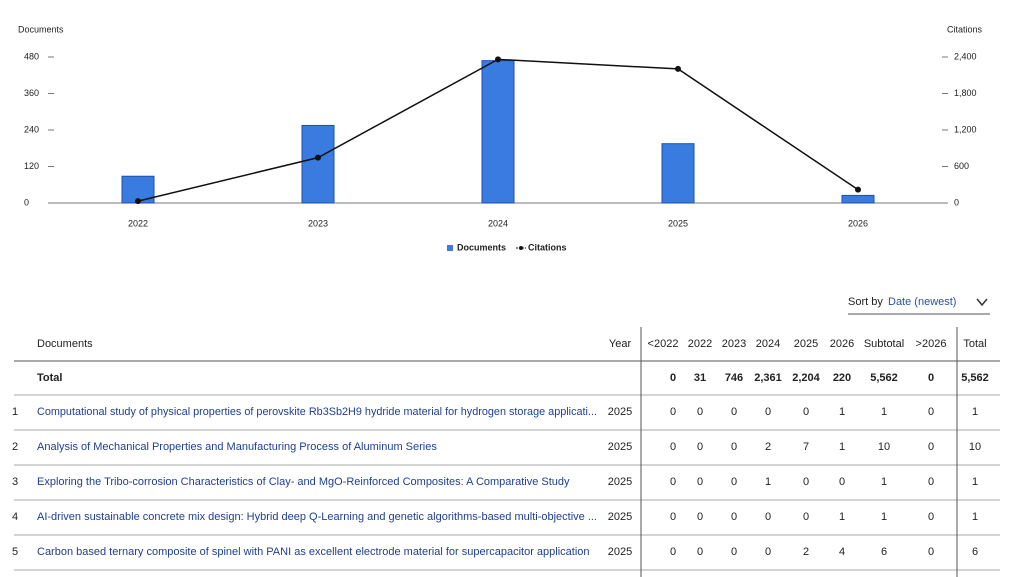 This screenshot has height=577, width=1024. I want to click on column-header: Subtotal, so click(884, 344).